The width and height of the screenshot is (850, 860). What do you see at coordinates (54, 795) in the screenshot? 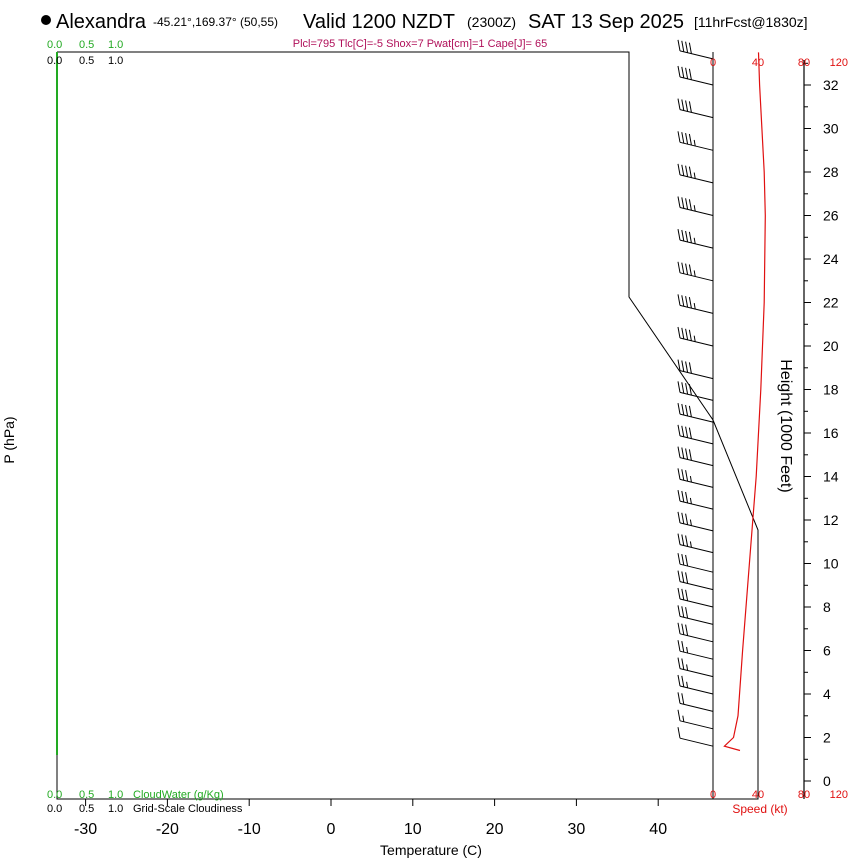
I see `cloud-bottom-tick-0: 0.0` at bounding box center [54, 795].